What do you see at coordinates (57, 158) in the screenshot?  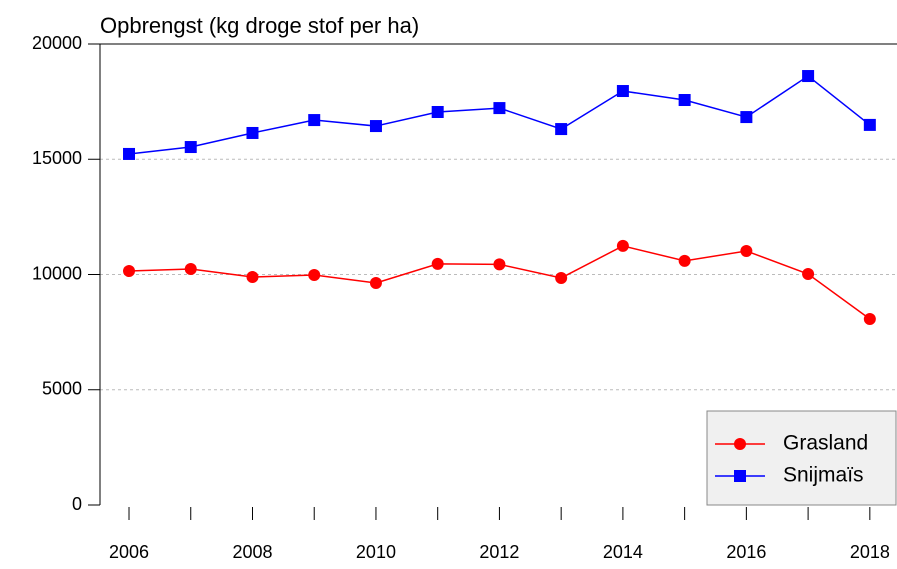 I see `y-tick-label: 15000` at bounding box center [57, 158].